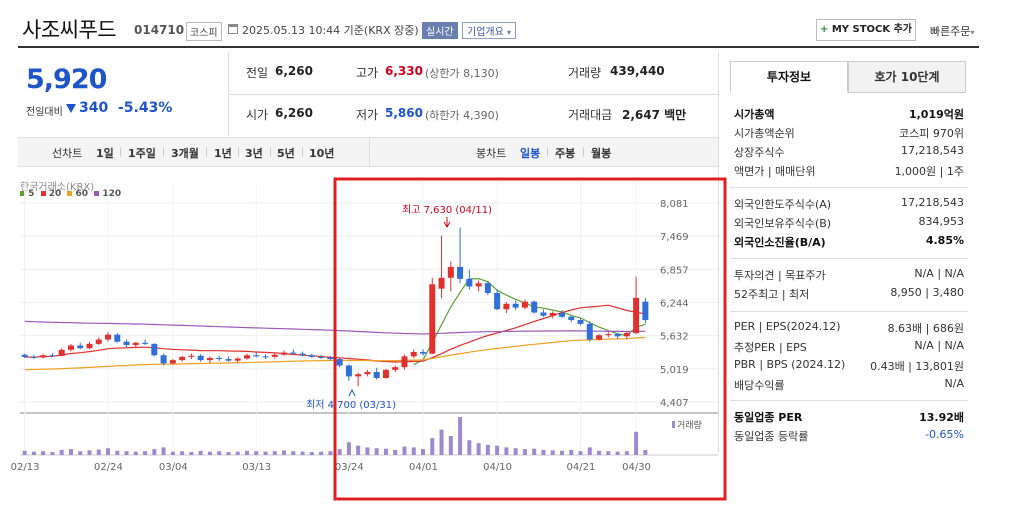 This screenshot has height=512, width=1018. What do you see at coordinates (57, 187) in the screenshot?
I see `chart-source: 한국거래소(KRX)` at bounding box center [57, 187].